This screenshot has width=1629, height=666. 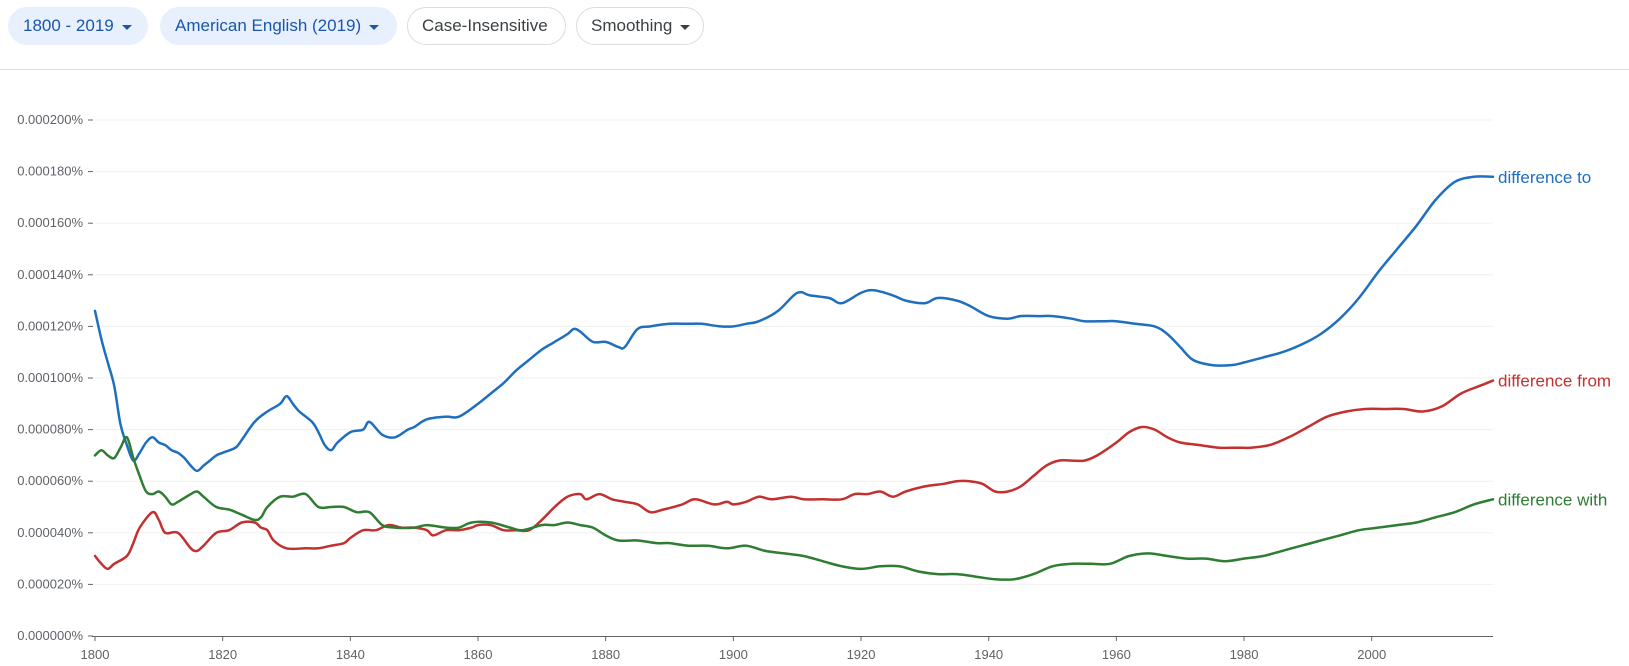 I want to click on y-tick-label: 0.000000%, so click(x=50, y=635).